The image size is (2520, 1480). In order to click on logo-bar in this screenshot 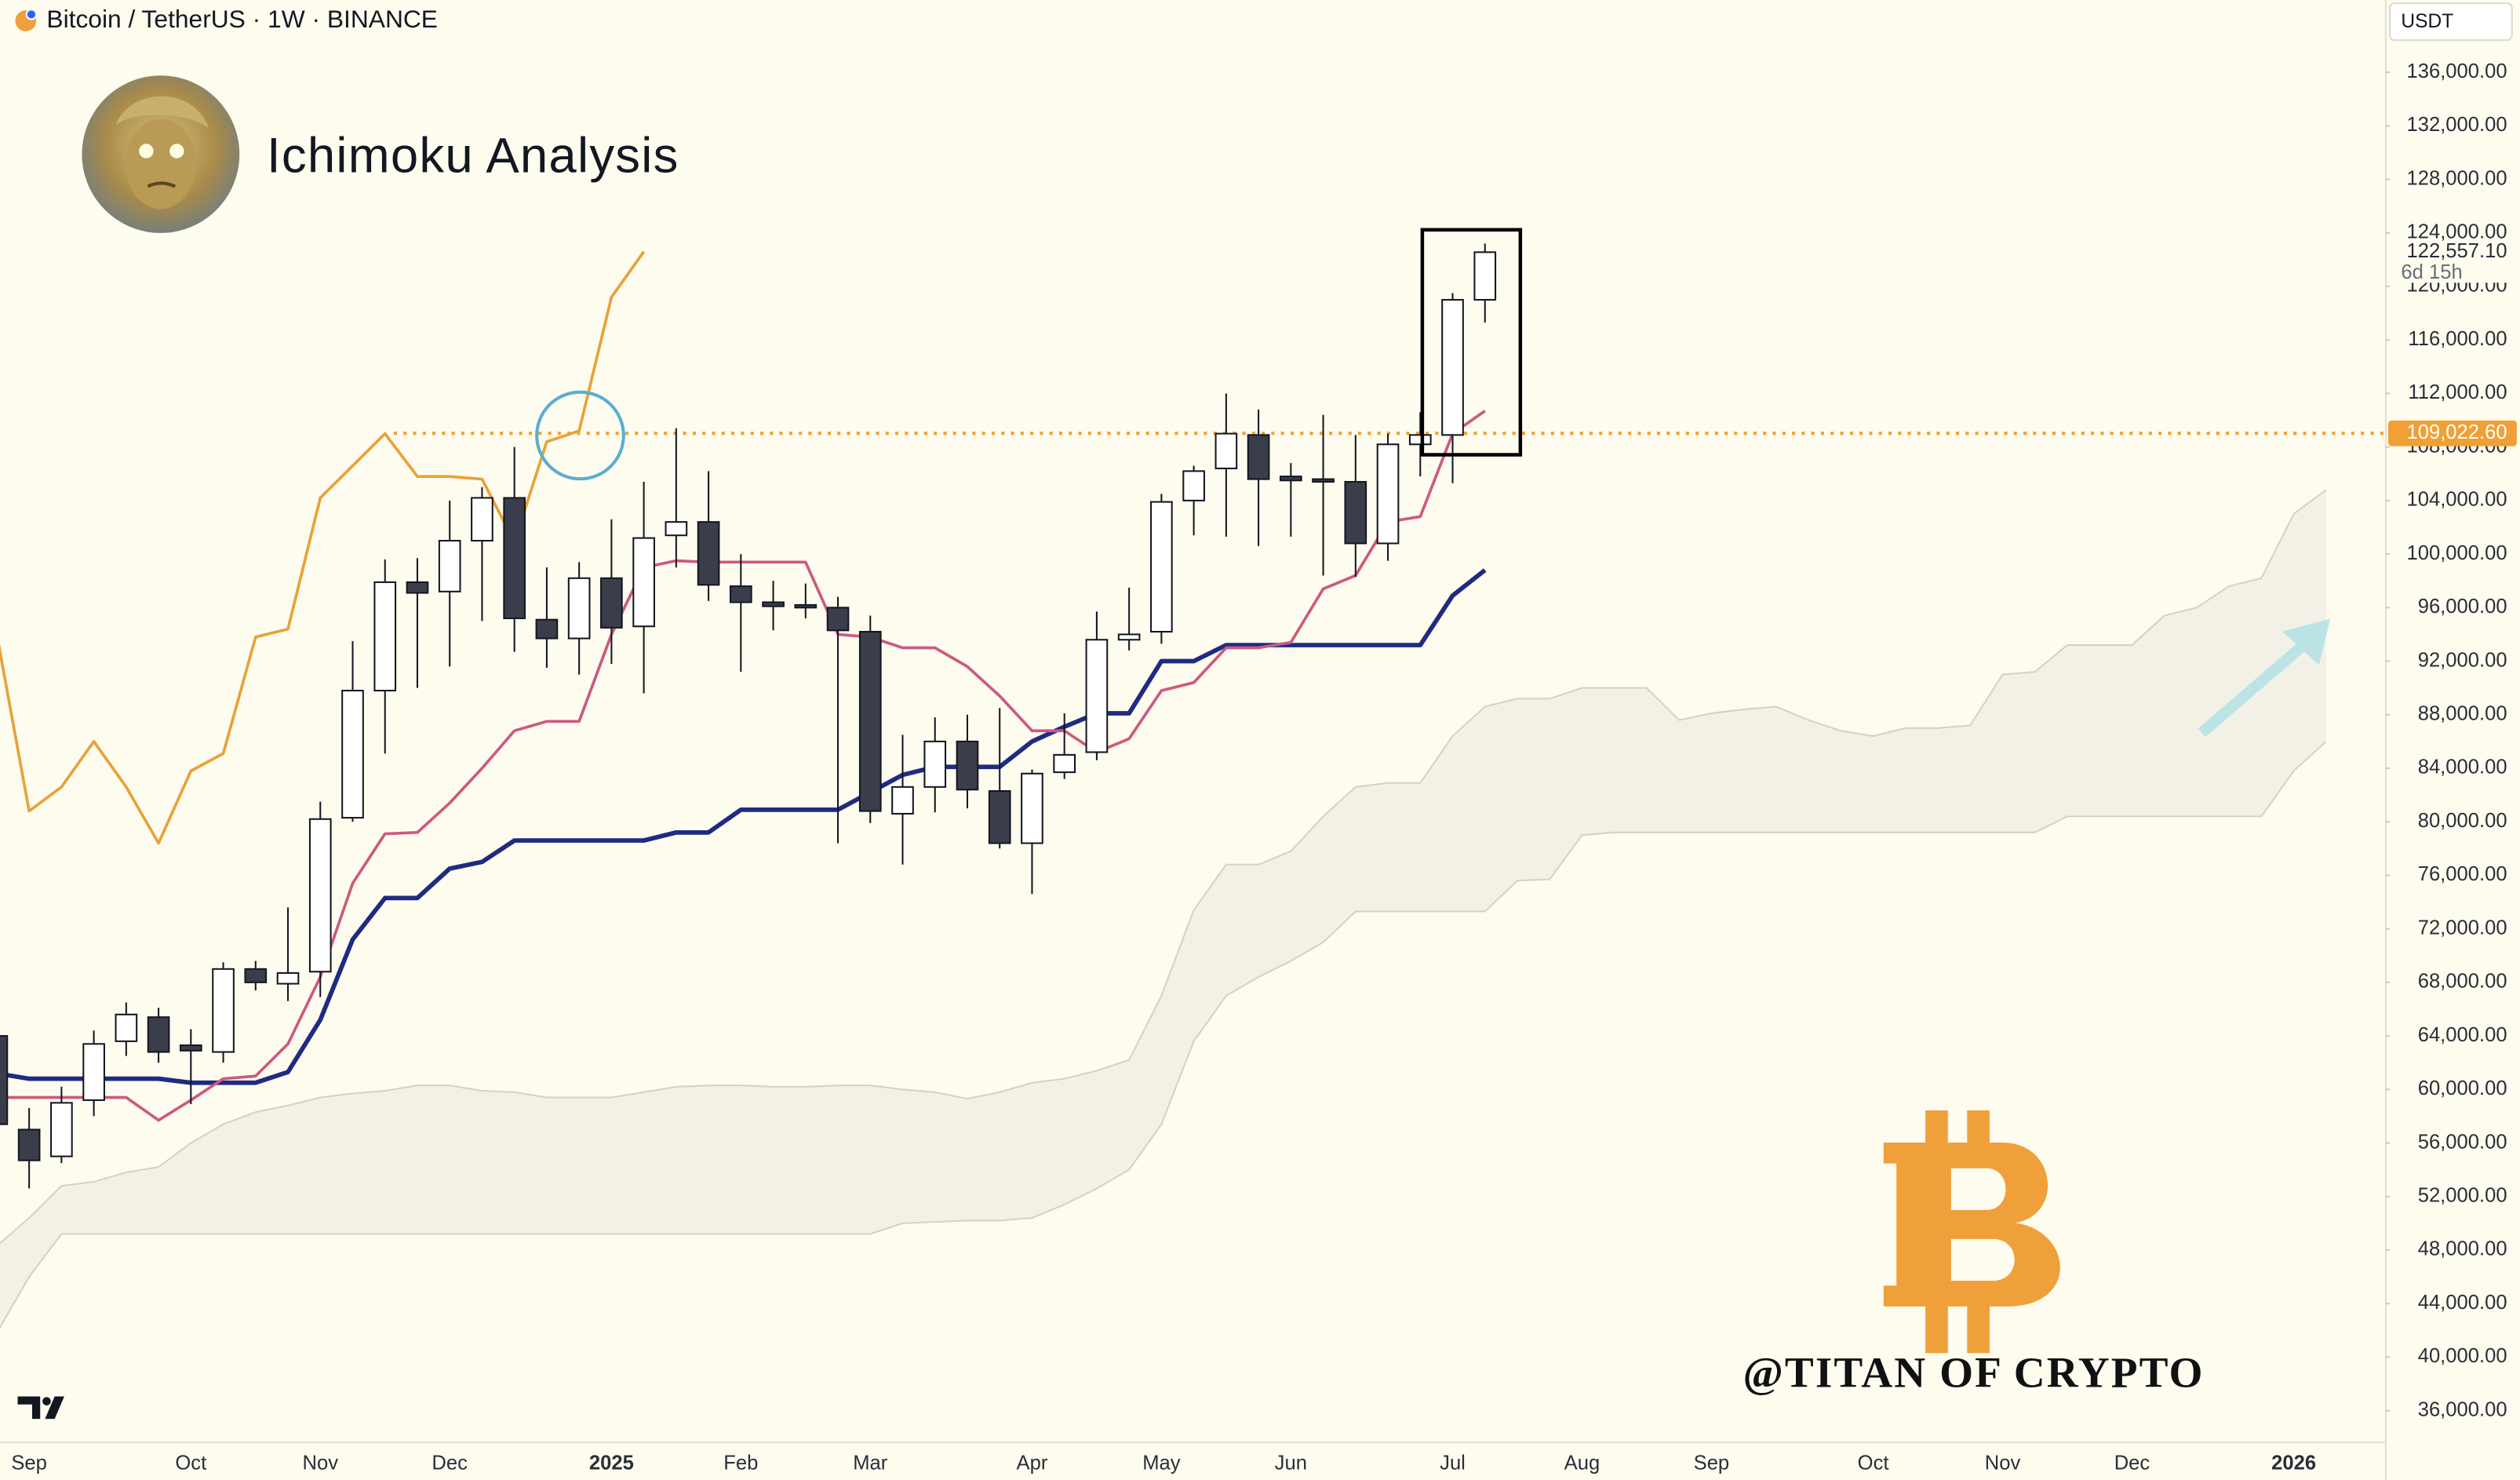, I will do `click(1936, 1326)`.